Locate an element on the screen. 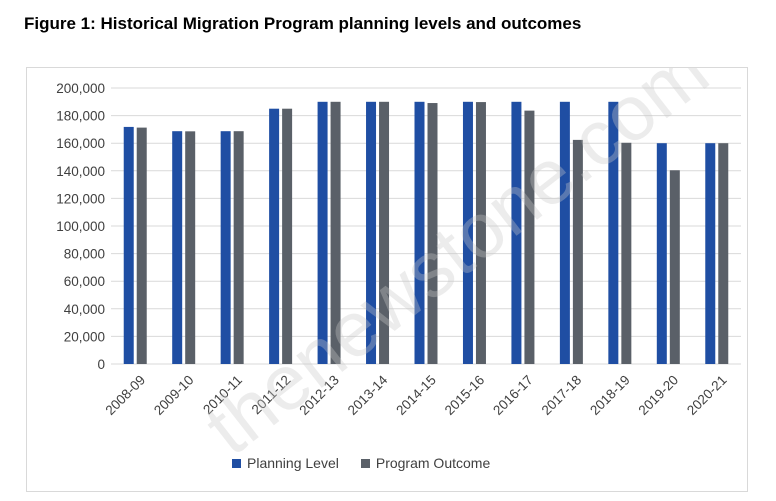  y-tick-label: 0 is located at coordinates (101, 364).